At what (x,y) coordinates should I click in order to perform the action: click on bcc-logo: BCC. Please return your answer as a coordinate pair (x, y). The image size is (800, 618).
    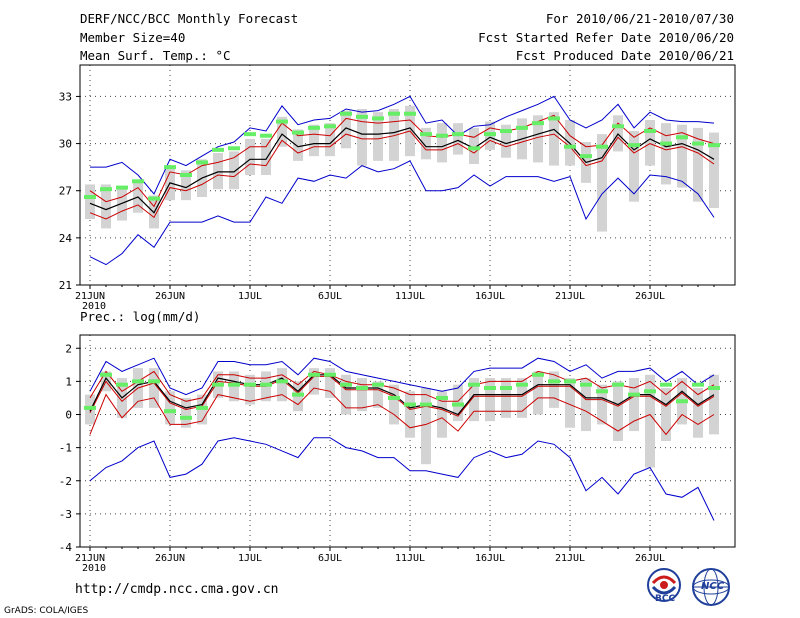
    Looking at the image, I should click on (664, 587).